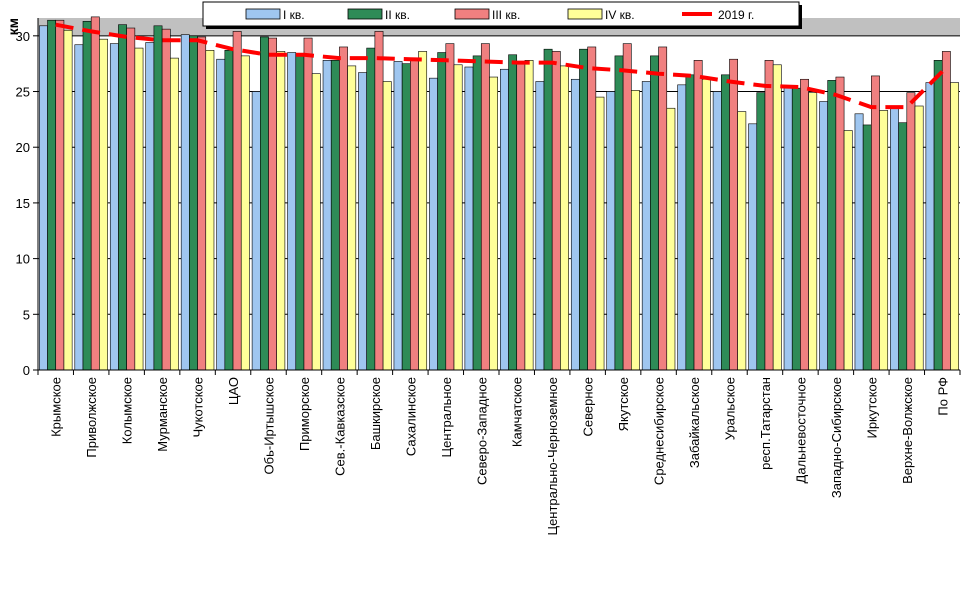  Describe the element at coordinates (623, 404) in the screenshot. I see `x-tick-label: Якутское` at that location.